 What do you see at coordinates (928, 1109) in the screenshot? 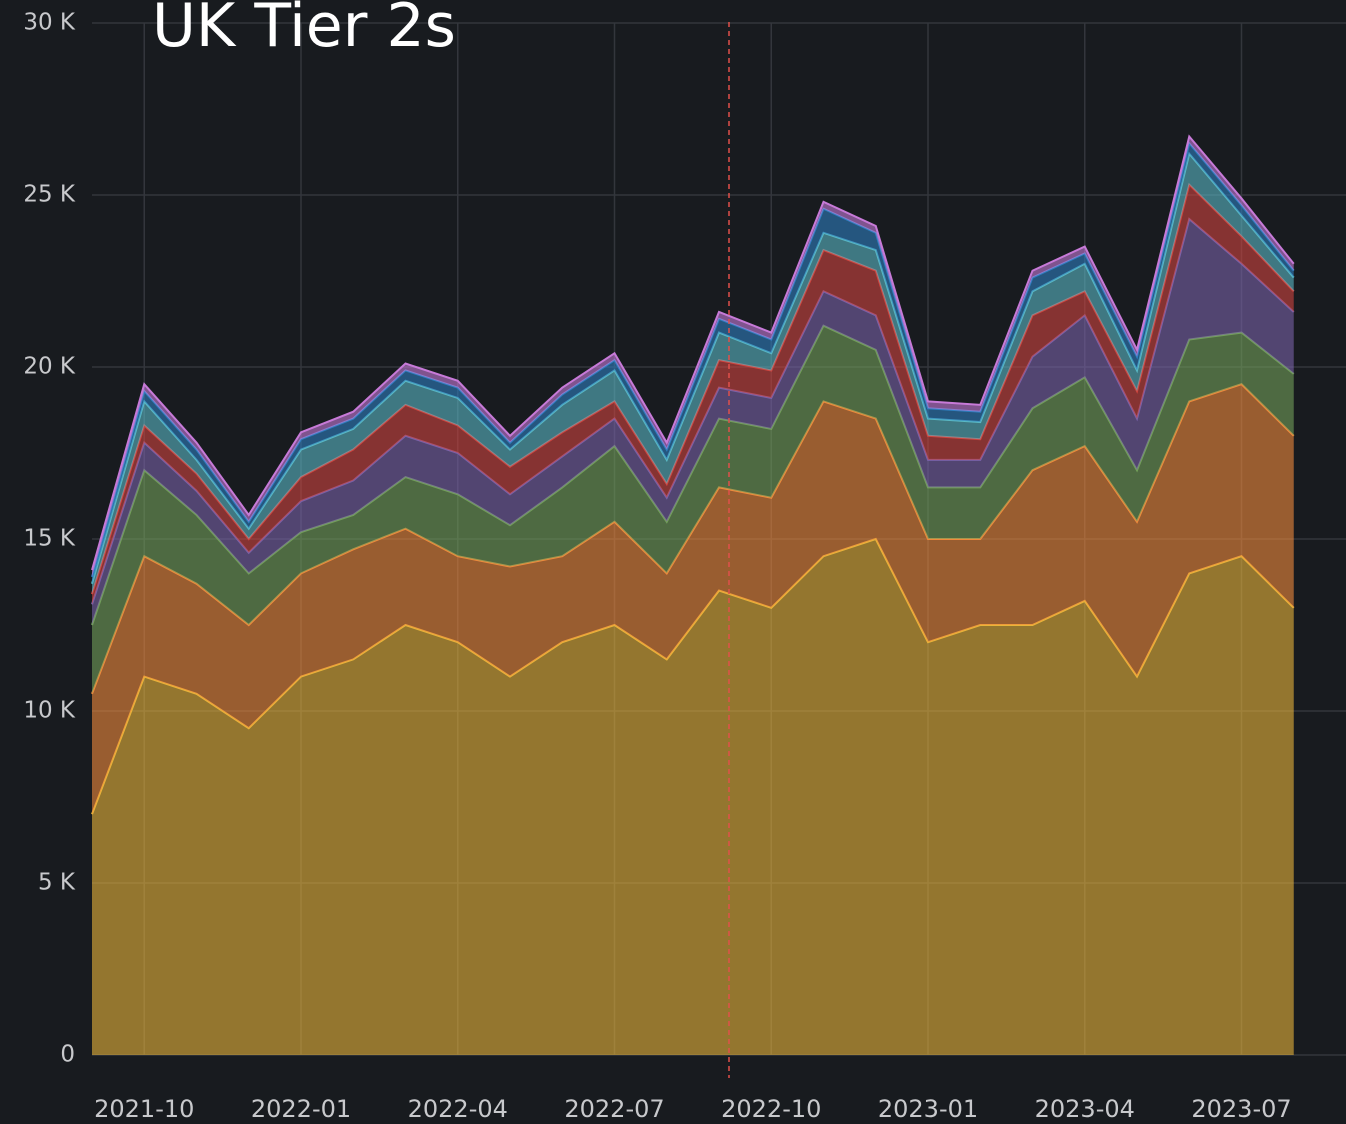
I see `x-tick-label: 2023-01` at bounding box center [928, 1109].